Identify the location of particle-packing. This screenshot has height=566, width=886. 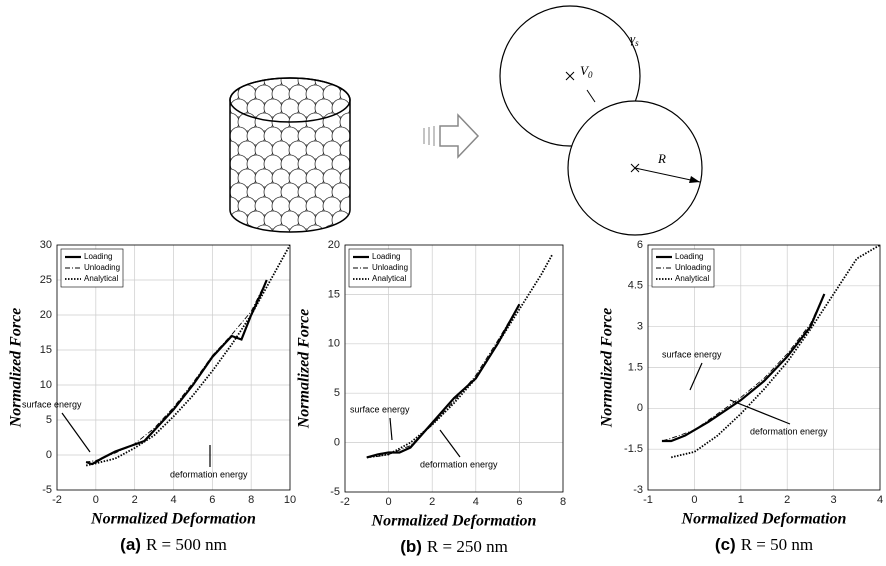
(290, 155).